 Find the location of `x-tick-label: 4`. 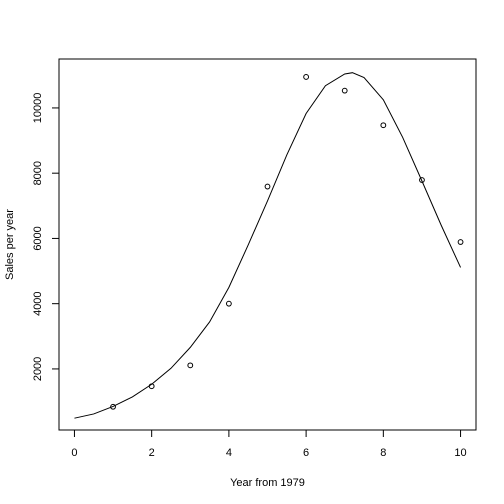

x-tick-label: 4 is located at coordinates (229, 453).